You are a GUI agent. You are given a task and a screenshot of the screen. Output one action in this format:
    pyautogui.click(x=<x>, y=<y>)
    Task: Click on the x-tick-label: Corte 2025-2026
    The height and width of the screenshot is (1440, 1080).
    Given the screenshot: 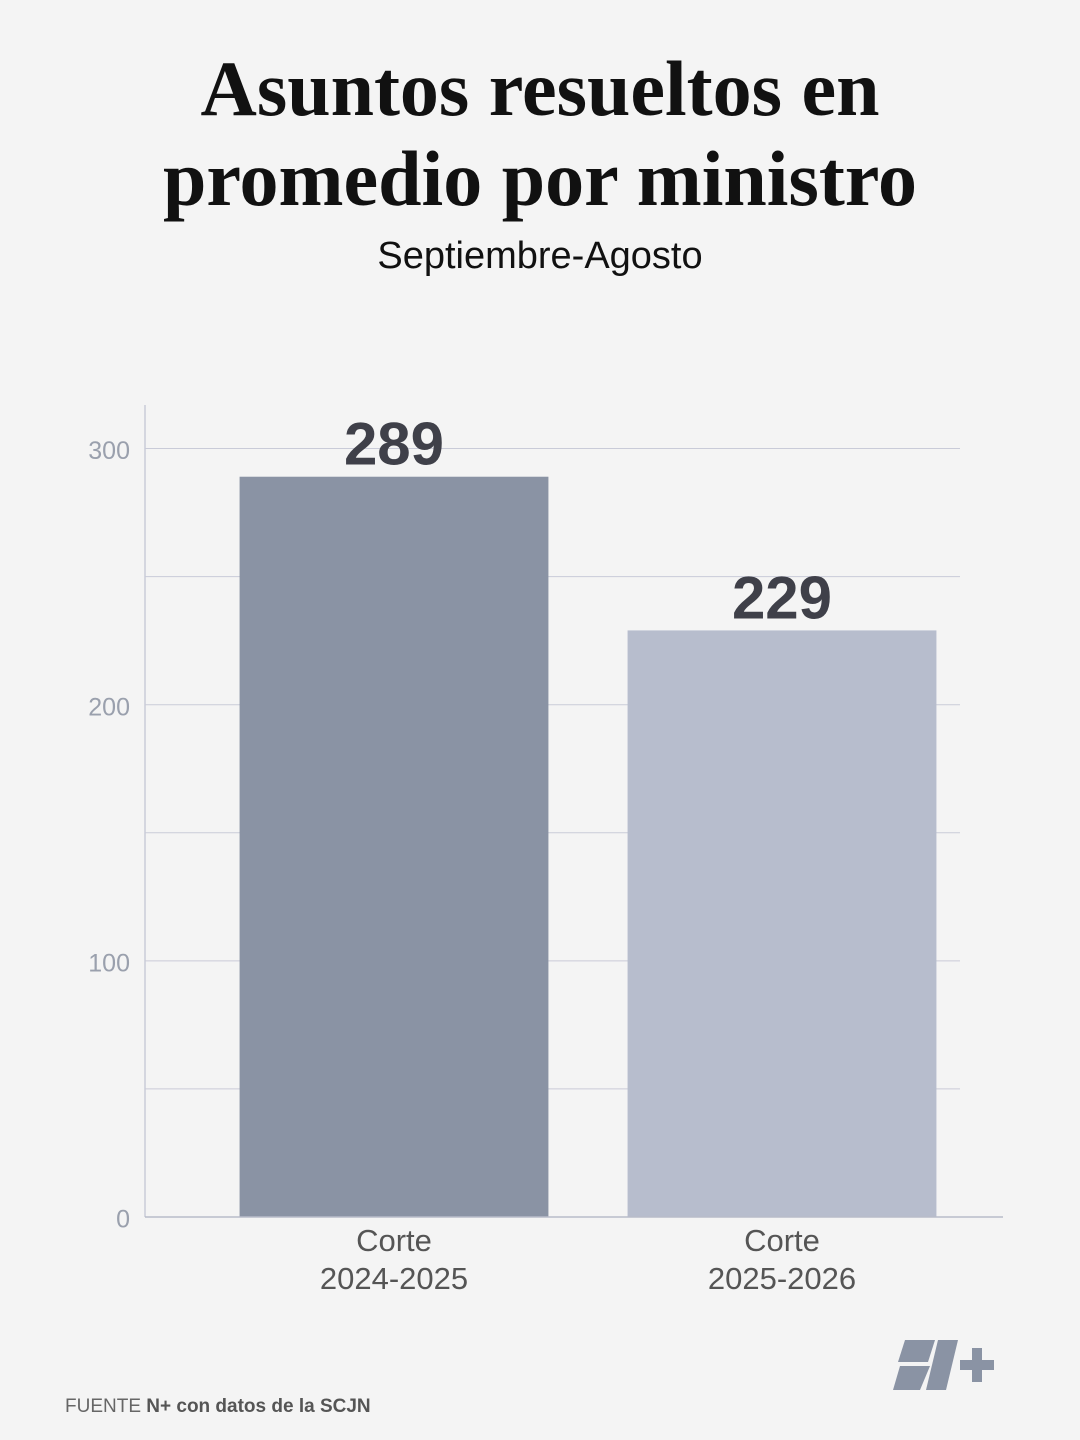 What is the action you would take?
    pyautogui.click(x=782, y=1259)
    